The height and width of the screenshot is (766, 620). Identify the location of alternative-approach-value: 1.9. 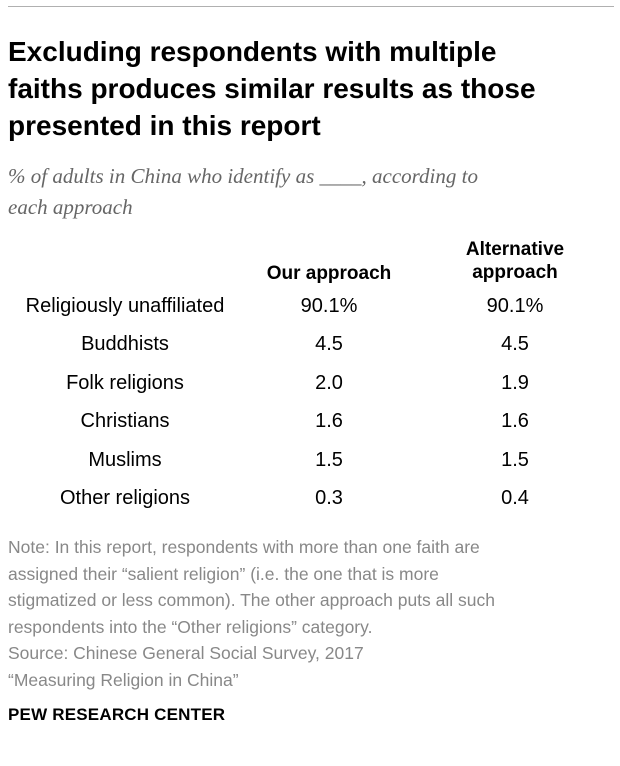
(515, 382).